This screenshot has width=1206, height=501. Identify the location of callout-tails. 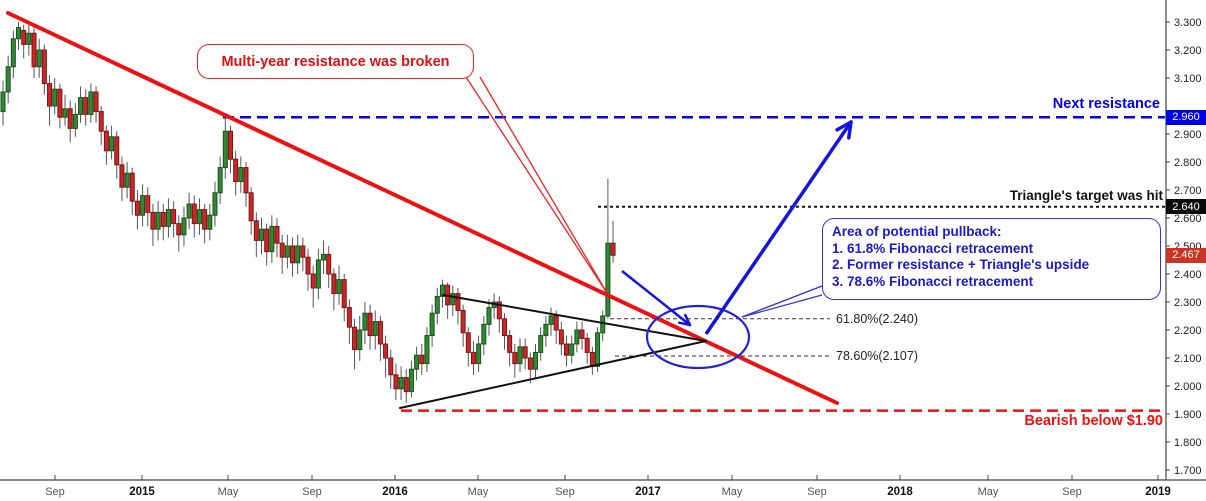
(644, 197).